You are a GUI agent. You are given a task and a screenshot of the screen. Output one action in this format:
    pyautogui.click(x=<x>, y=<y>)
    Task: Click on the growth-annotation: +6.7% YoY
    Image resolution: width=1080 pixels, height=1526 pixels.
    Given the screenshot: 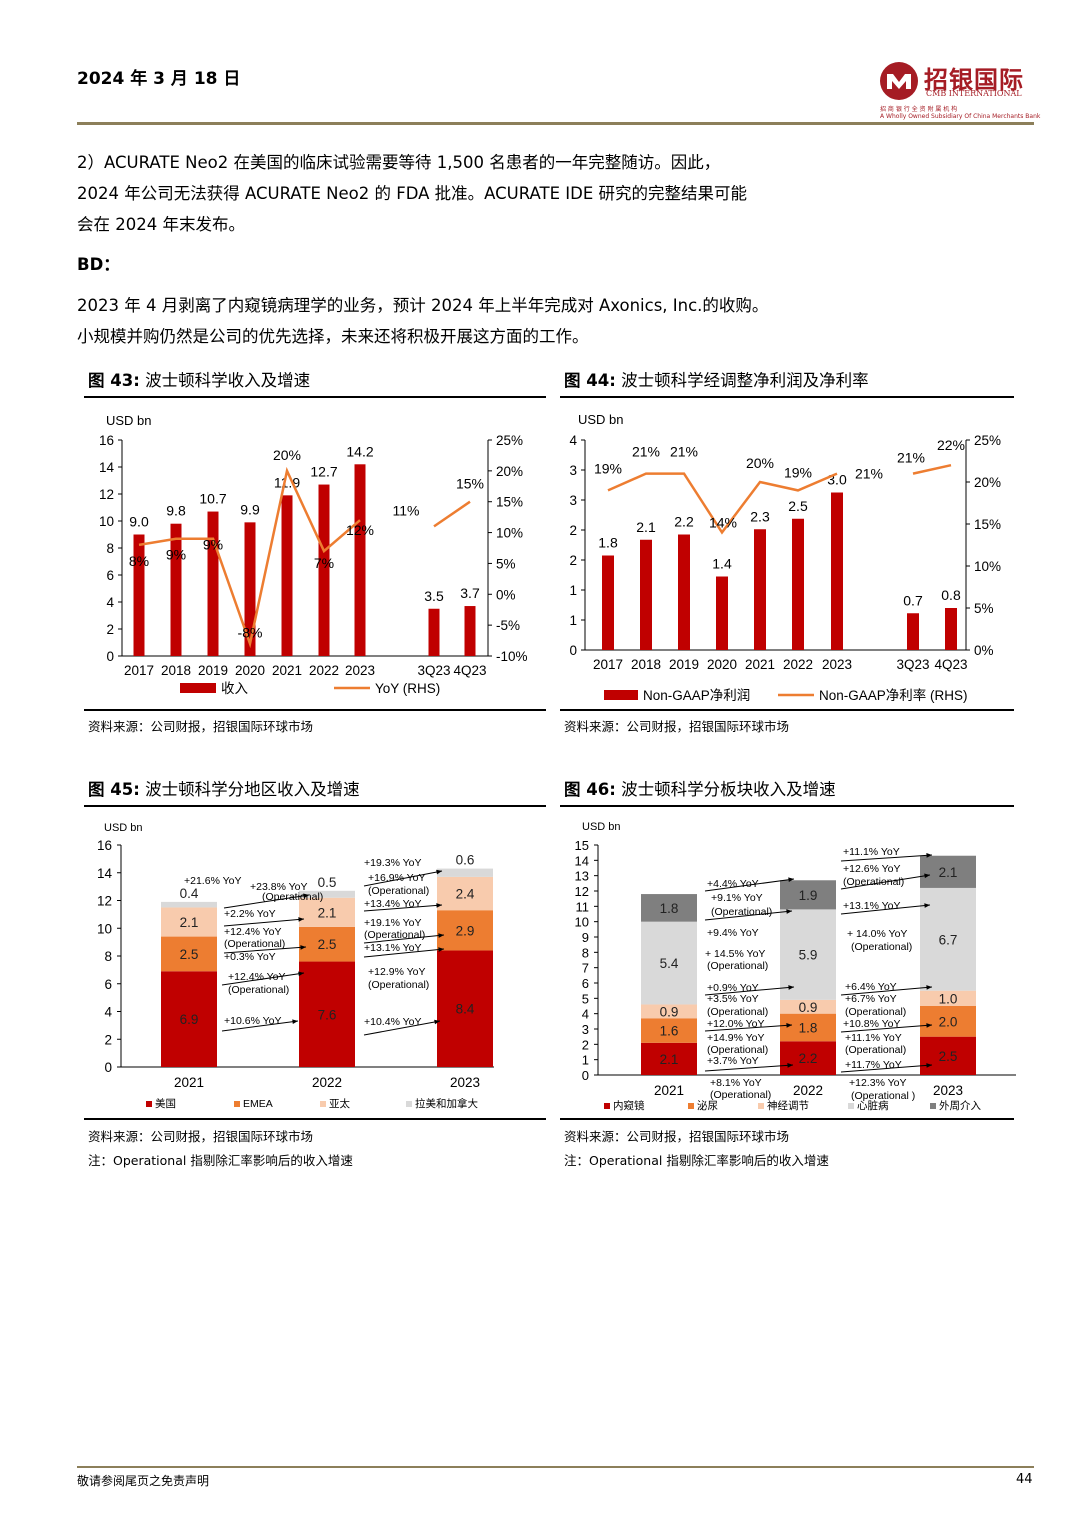 What is the action you would take?
    pyautogui.click(x=871, y=999)
    